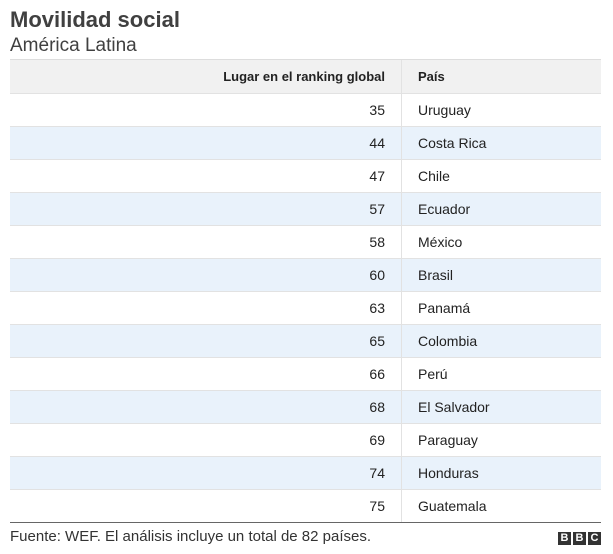 The width and height of the screenshot is (613, 554). Describe the element at coordinates (206, 176) in the screenshot. I see `rank-cell: 47` at that location.